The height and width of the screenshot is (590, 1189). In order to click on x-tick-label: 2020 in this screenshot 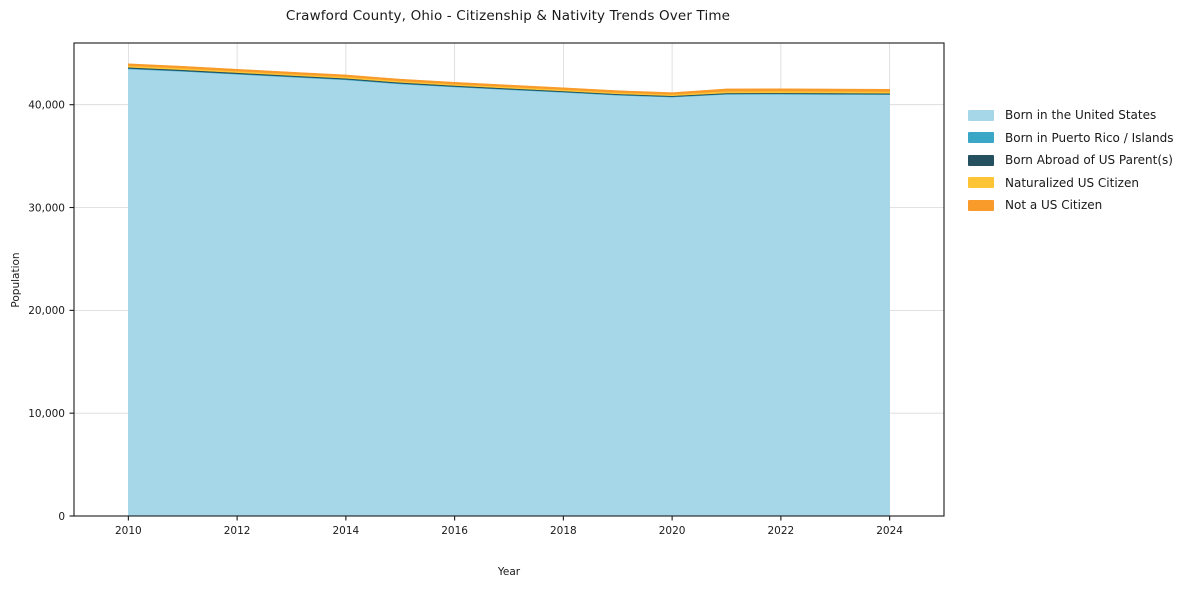, I will do `click(672, 531)`.